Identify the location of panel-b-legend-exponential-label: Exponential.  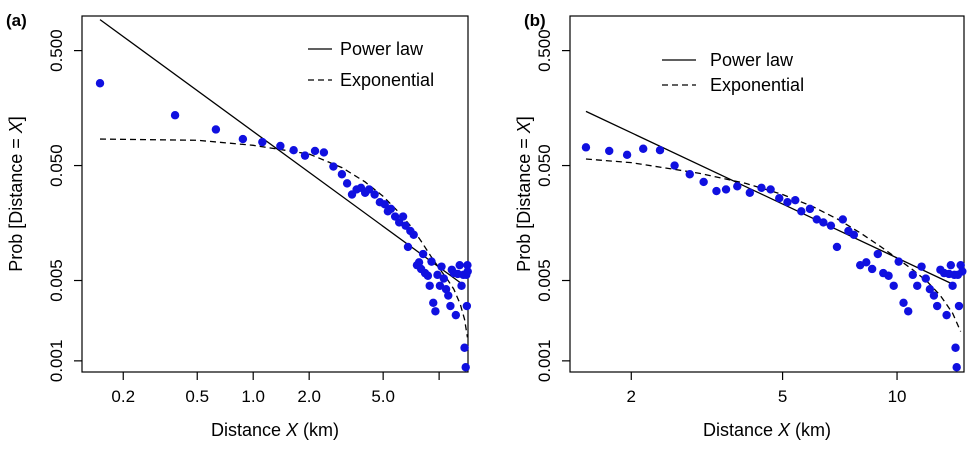
(757, 85).